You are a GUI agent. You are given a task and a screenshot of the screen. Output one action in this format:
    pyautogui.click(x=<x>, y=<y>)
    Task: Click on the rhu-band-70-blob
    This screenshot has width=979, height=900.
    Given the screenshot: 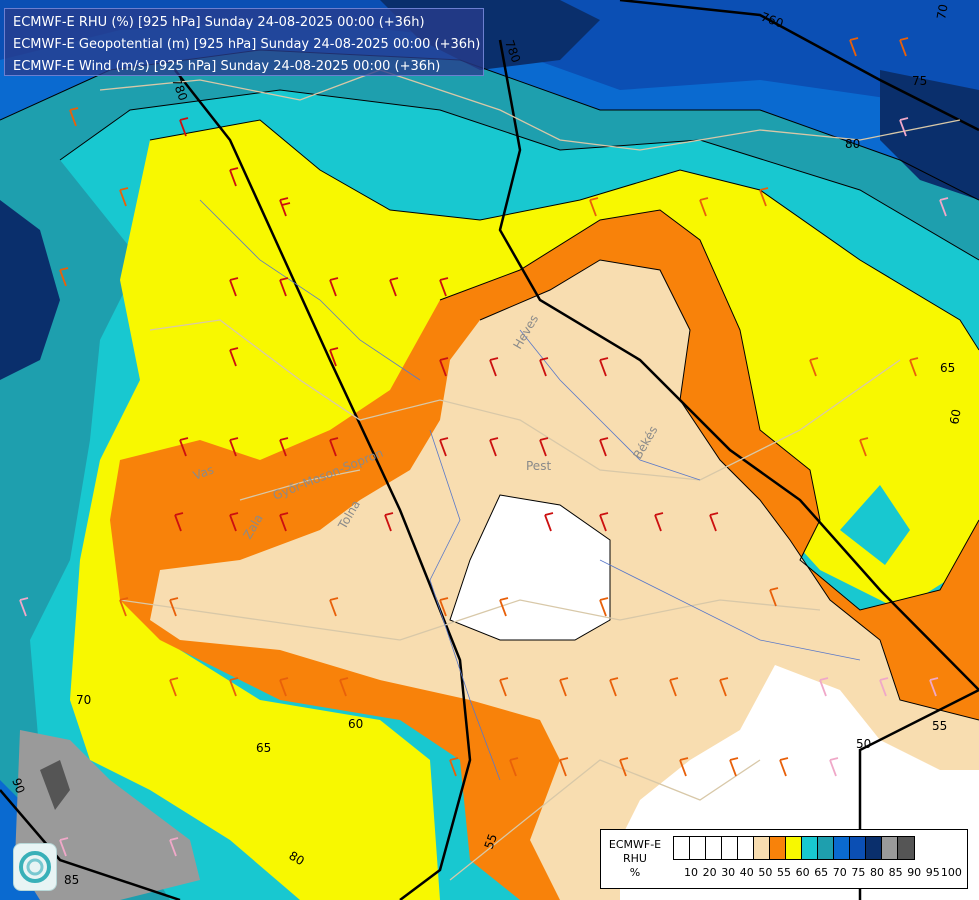 What is the action you would take?
    pyautogui.click(x=875, y=525)
    